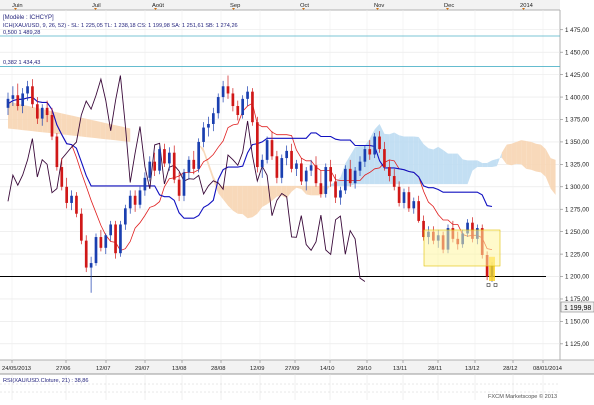 Image resolution: width=594 pixels, height=405 pixels. I want to click on month-label: Dec, so click(449, 6).